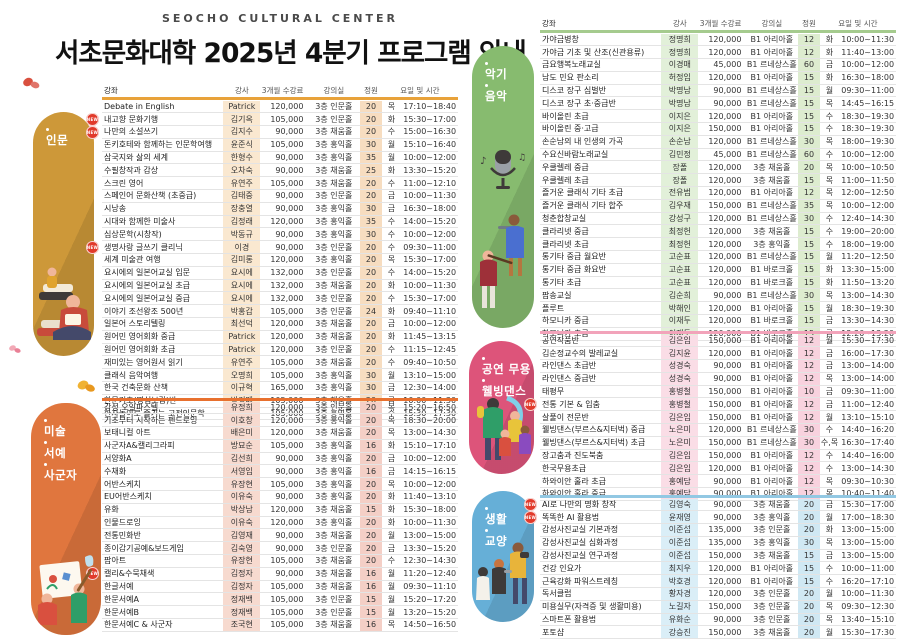 Image resolution: width=900 pixels, height=639 pixels. I want to click on course-name: 손순남의 내 인생의 가곡, so click(583, 142).